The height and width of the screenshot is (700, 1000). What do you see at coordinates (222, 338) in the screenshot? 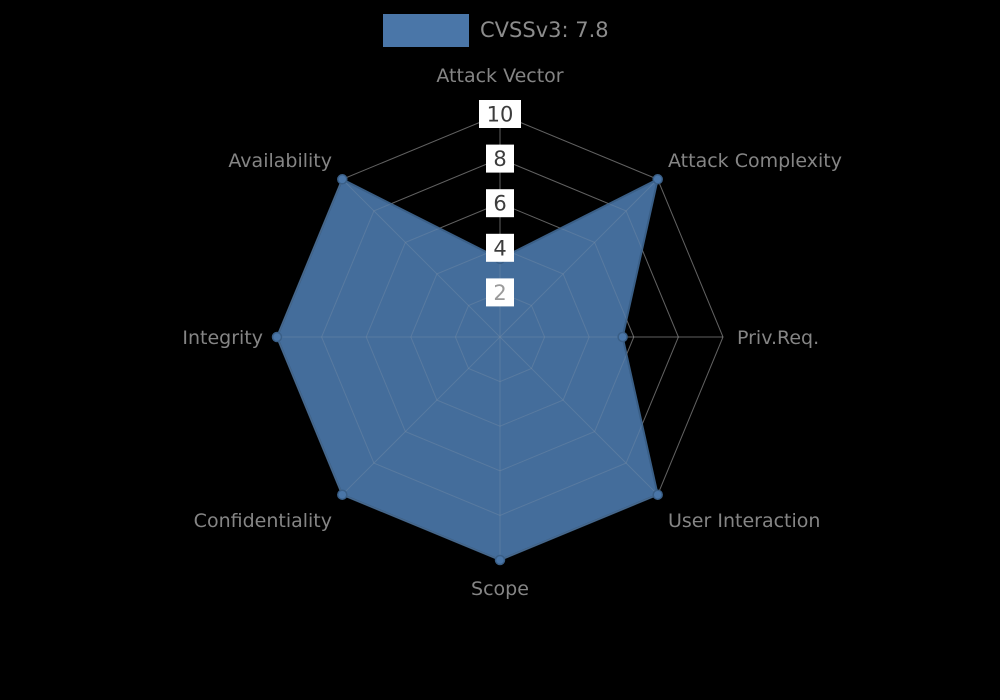
I see `axis-label-integrity: Integrity` at bounding box center [222, 338].